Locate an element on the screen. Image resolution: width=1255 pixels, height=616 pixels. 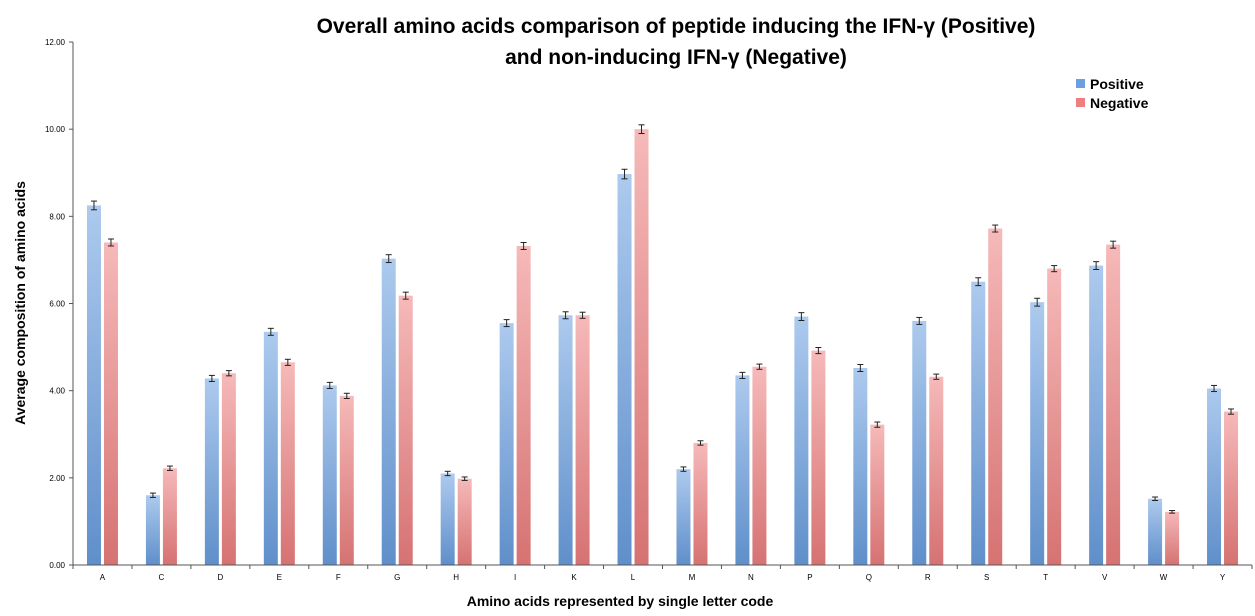
bar-positive-P is located at coordinates (801, 440).